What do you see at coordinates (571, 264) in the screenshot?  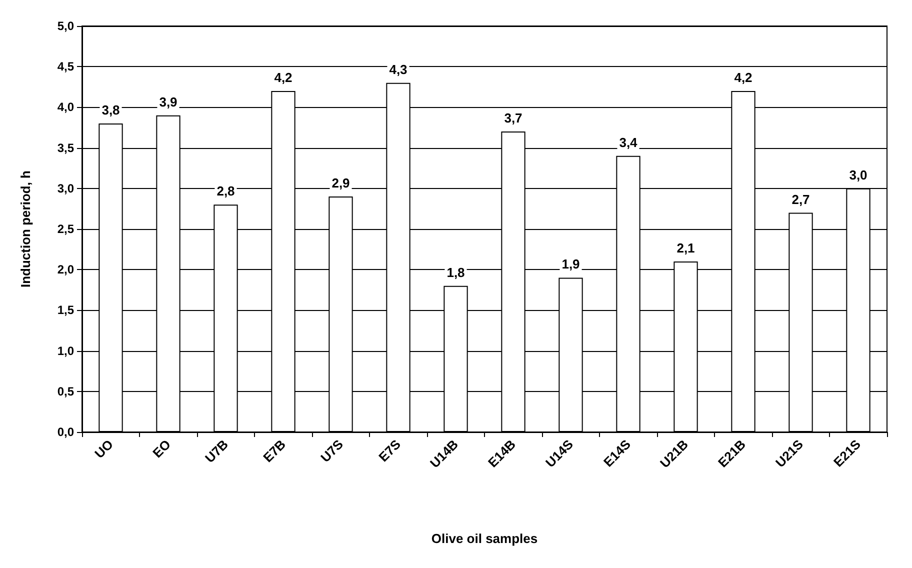 I see `data-label: 1,9` at bounding box center [571, 264].